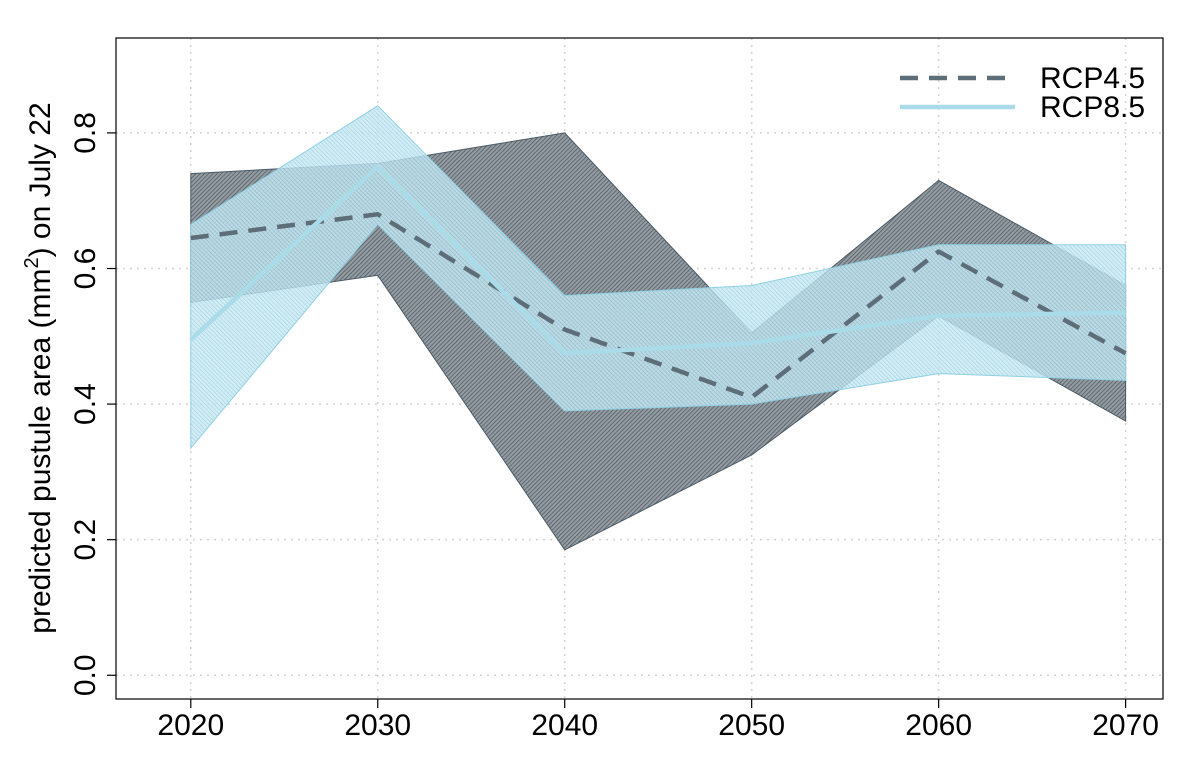 The image size is (1202, 777). Describe the element at coordinates (1022, 93) in the screenshot. I see `legend: RCP4.5 RCP8.5` at that location.